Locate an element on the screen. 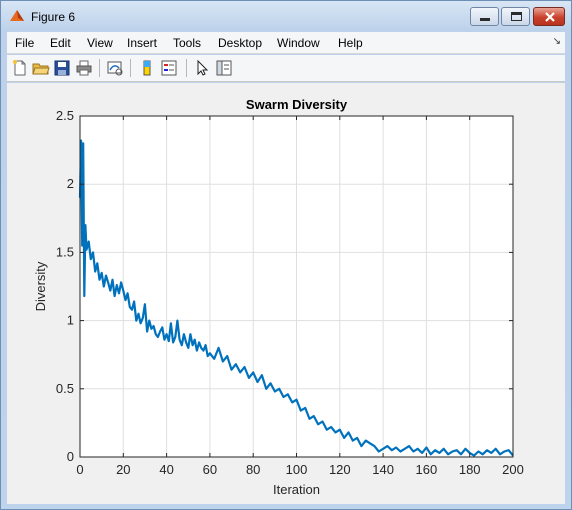 This screenshot has width=572, height=510. maximize-icon is located at coordinates (516, 16).